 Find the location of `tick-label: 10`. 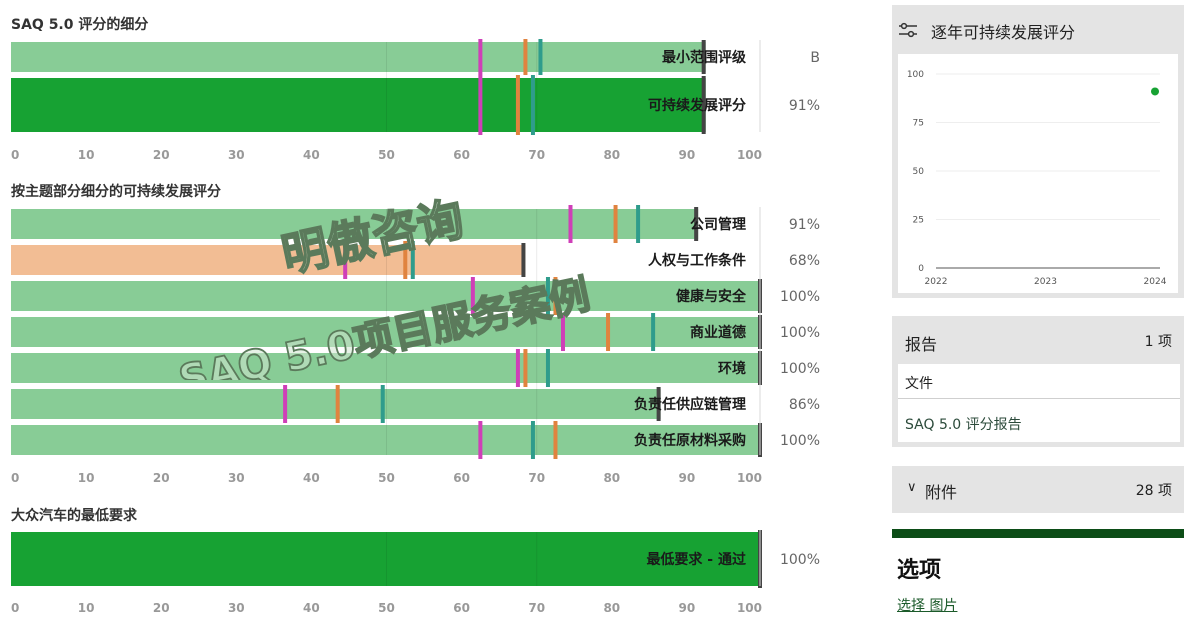

tick-label: 10 is located at coordinates (86, 608).